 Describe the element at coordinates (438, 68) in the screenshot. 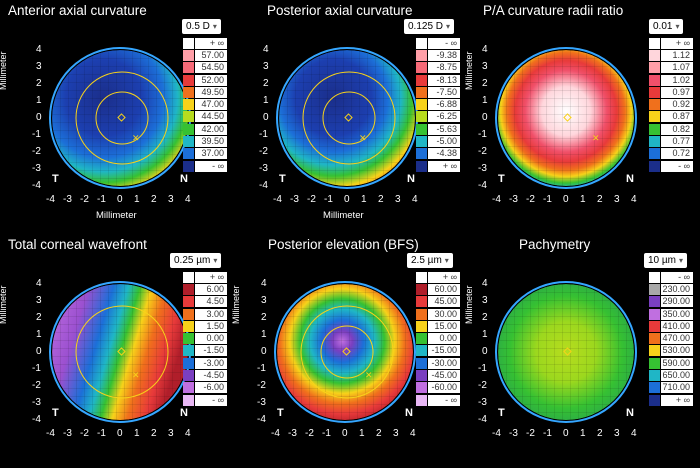

I see `scale-row: -8.75` at that location.